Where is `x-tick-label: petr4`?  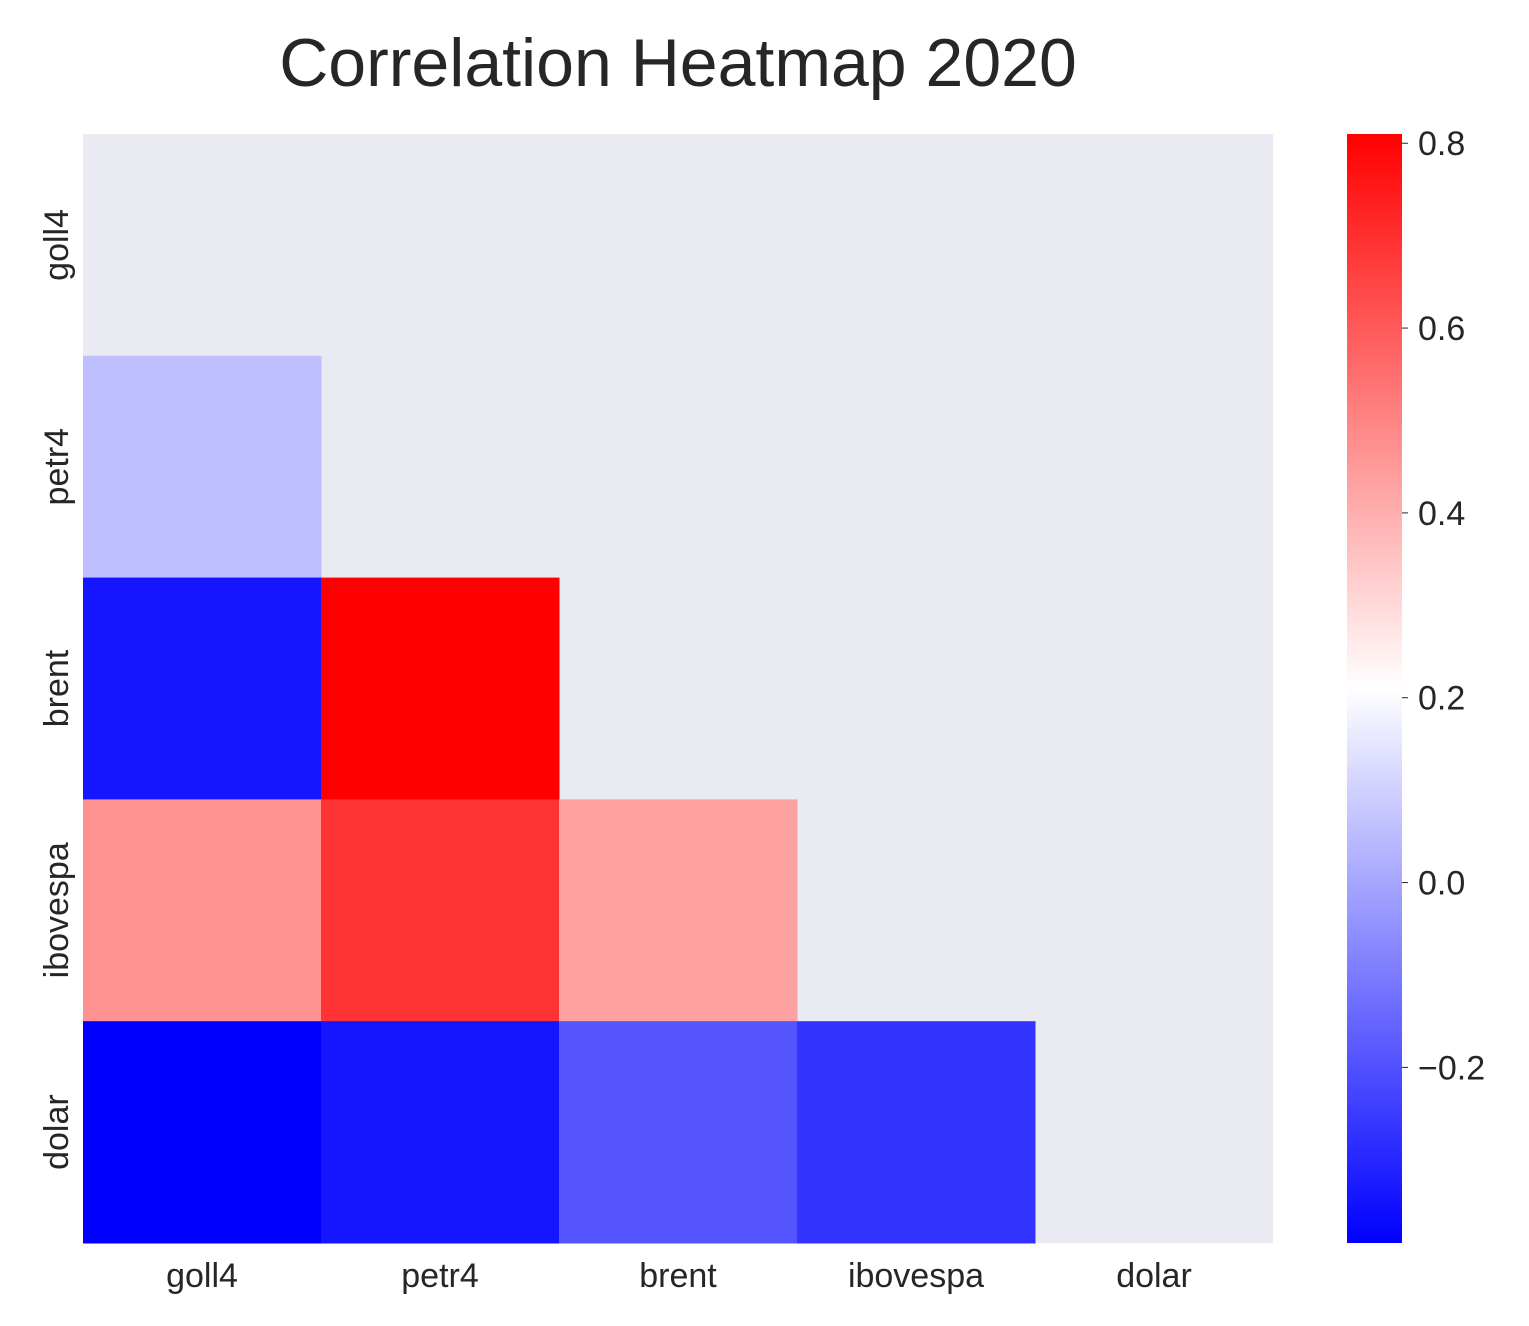 x-tick-label: petr4 is located at coordinates (440, 1276).